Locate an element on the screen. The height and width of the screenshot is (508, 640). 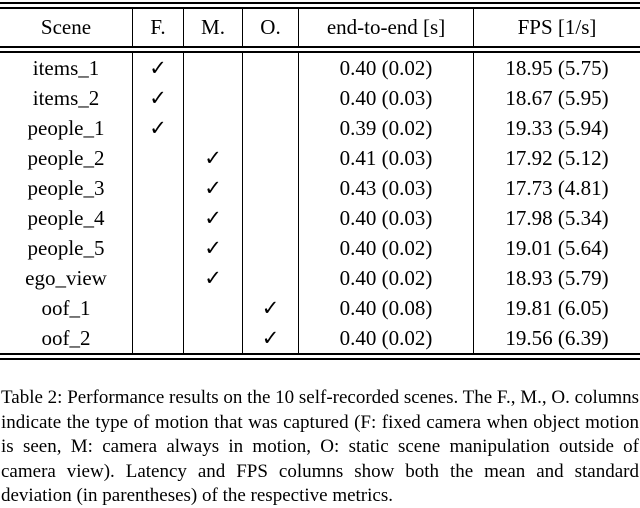
cell-fps: 19.33 (5.94) is located at coordinates (556, 128).